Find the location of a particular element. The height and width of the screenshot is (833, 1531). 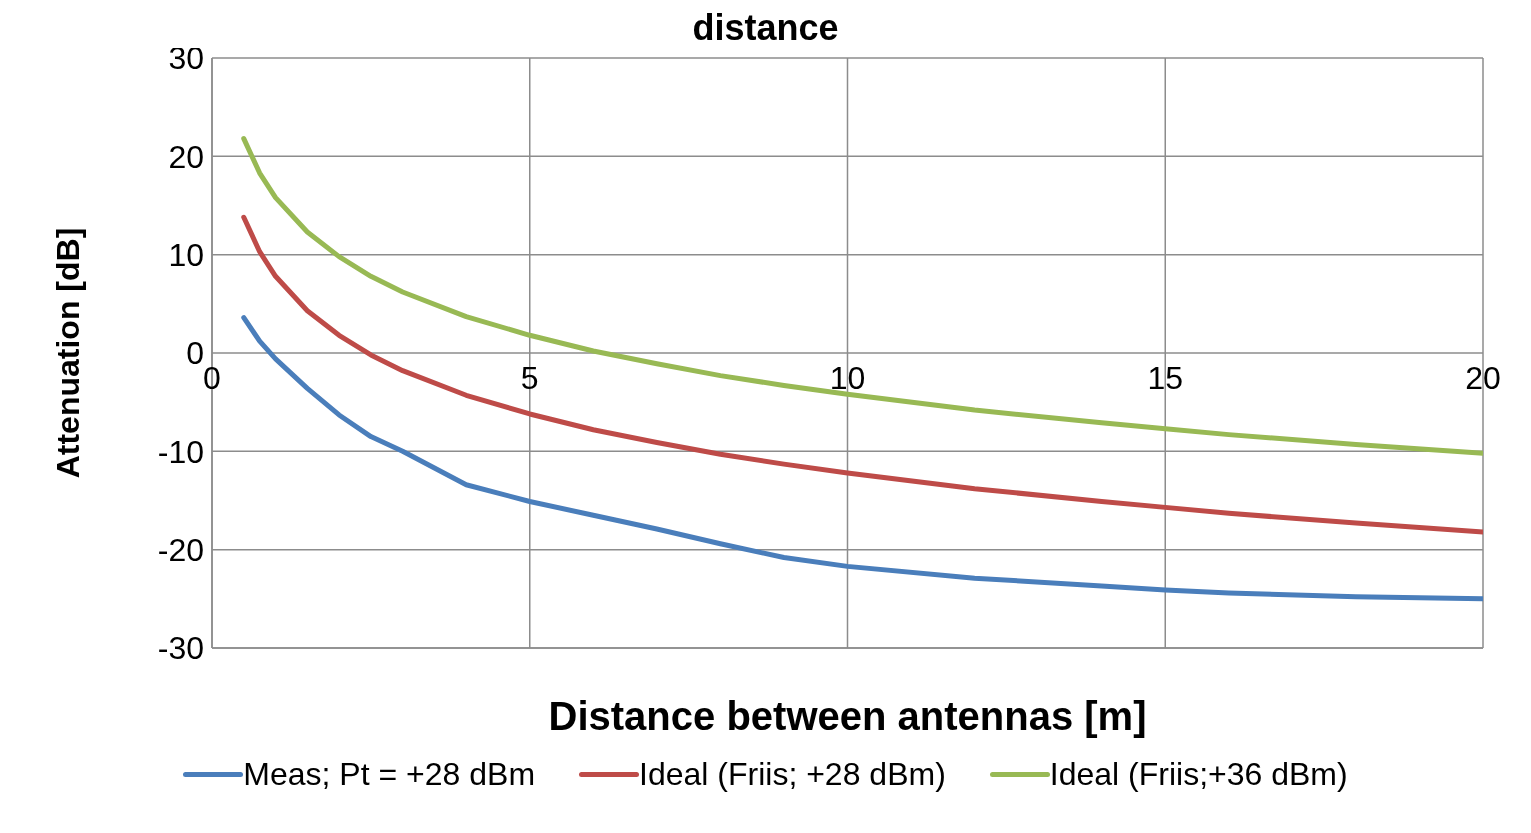

legend-label: Meas; Pt = +28 dBm is located at coordinates (389, 774).